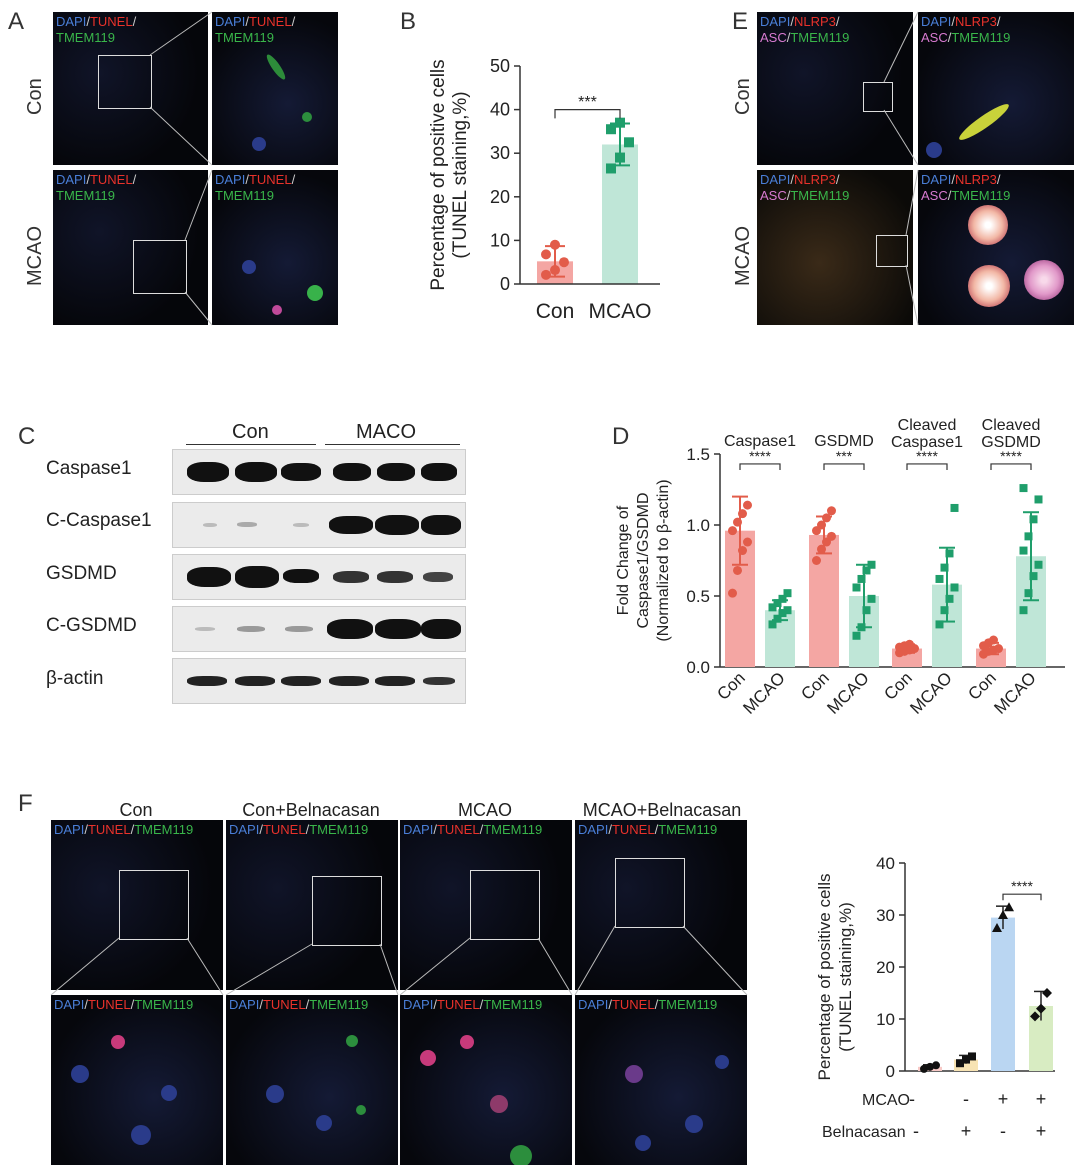 The image size is (1080, 1175). What do you see at coordinates (408, 21) in the screenshot?
I see `panel-label-b: B` at bounding box center [408, 21].